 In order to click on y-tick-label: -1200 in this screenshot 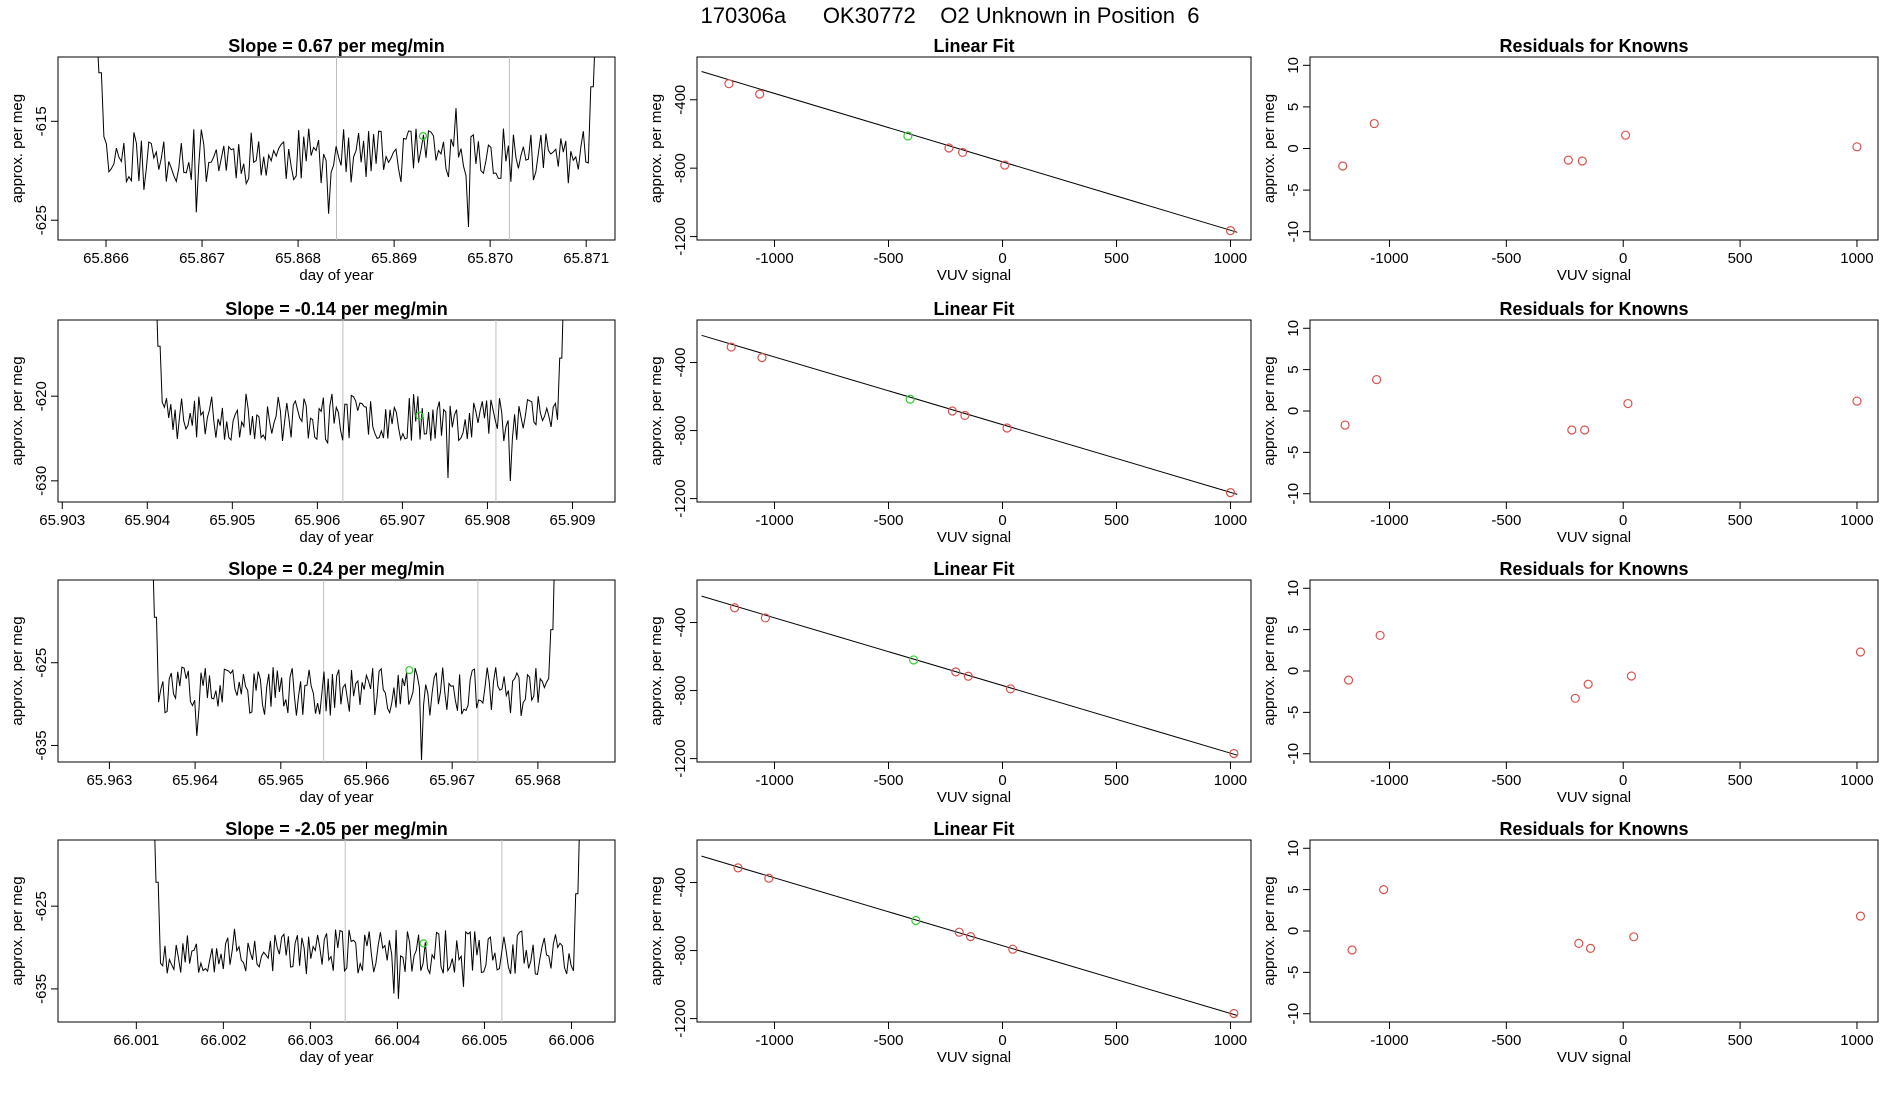, I will do `click(680, 236)`.